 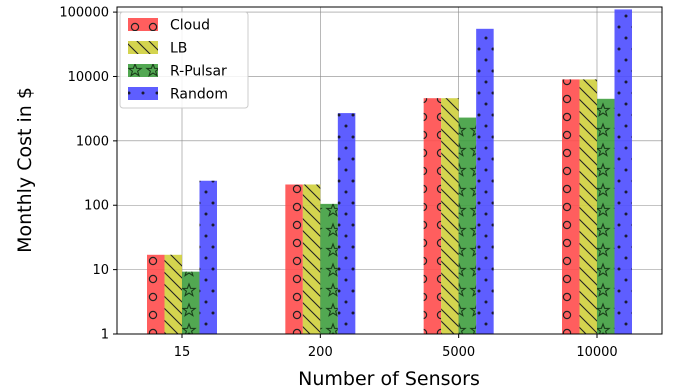 What do you see at coordinates (84, 13) in the screenshot?
I see `y-tick-label: 100000` at bounding box center [84, 13].